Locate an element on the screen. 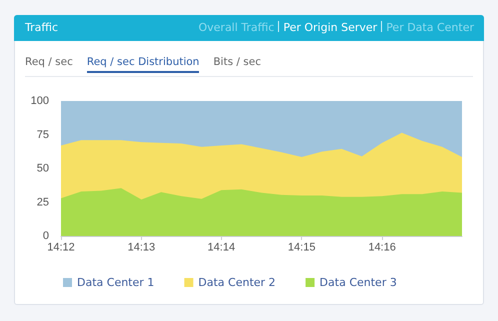  legend-label: Data Center 1 is located at coordinates (115, 282).